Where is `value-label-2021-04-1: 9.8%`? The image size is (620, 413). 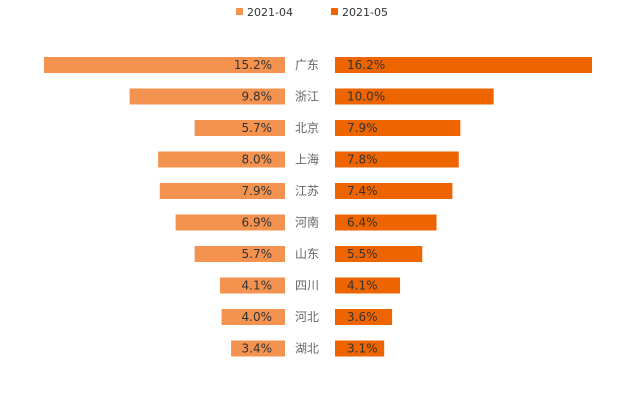
value-label-2021-04-1: 9.8% is located at coordinates (257, 97).